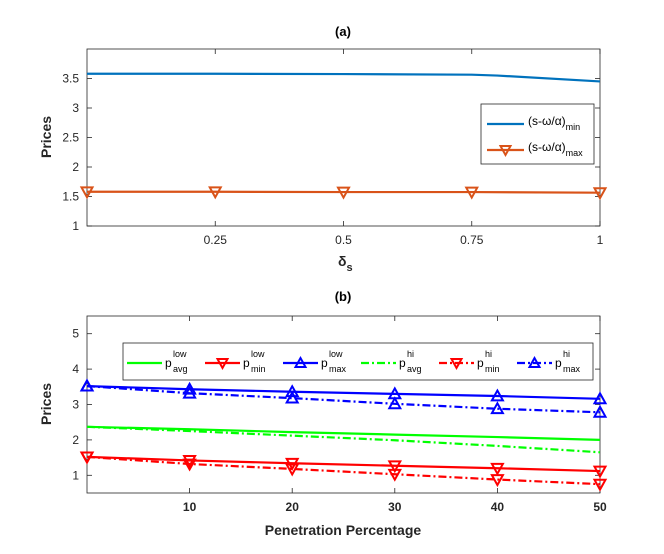 This screenshot has width=664, height=554. Describe the element at coordinates (558, 363) in the screenshot. I see `panel-b-legend-label-main-5: p` at that location.